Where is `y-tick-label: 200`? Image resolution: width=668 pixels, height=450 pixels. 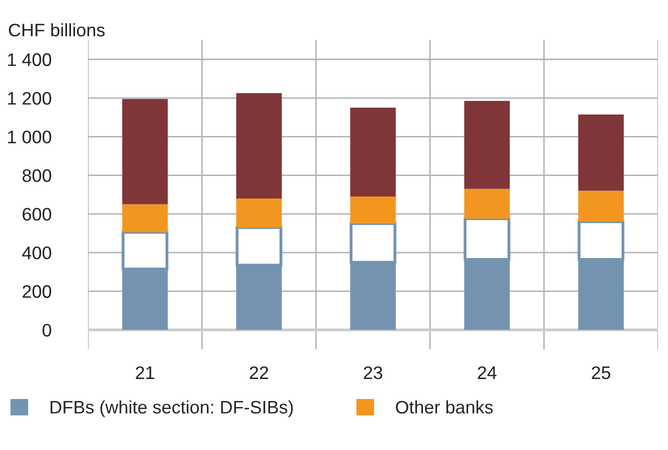 y-tick-label: 200 is located at coordinates (37, 291).